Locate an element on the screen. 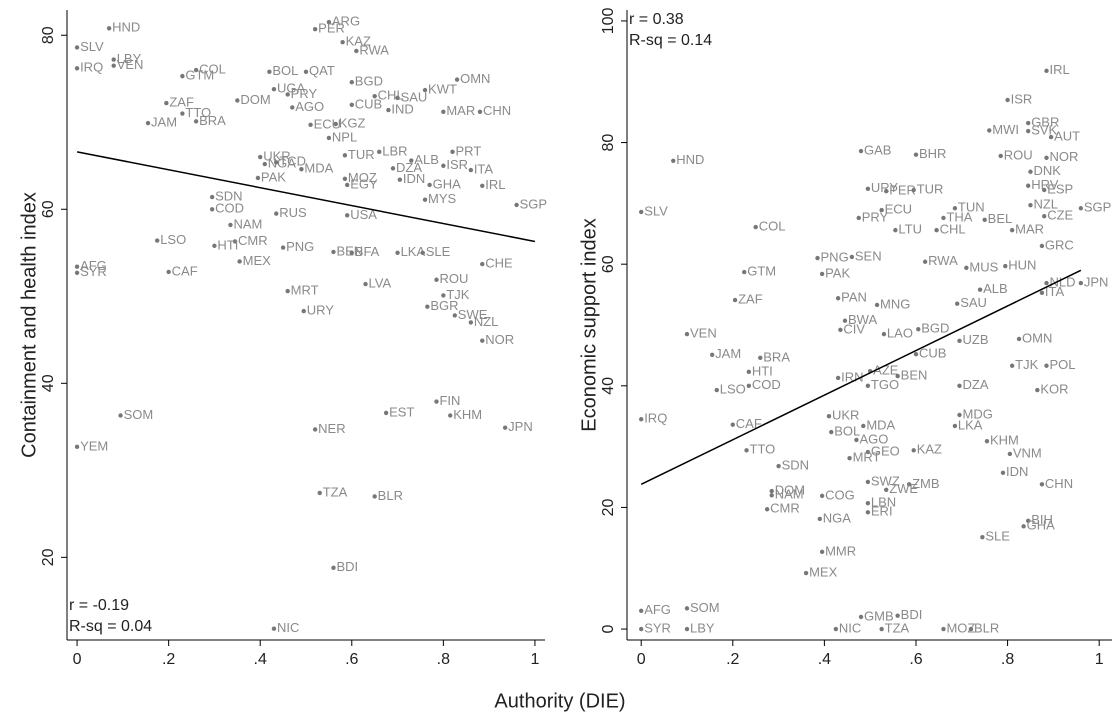  point-label: SLE is located at coordinates (997, 536).